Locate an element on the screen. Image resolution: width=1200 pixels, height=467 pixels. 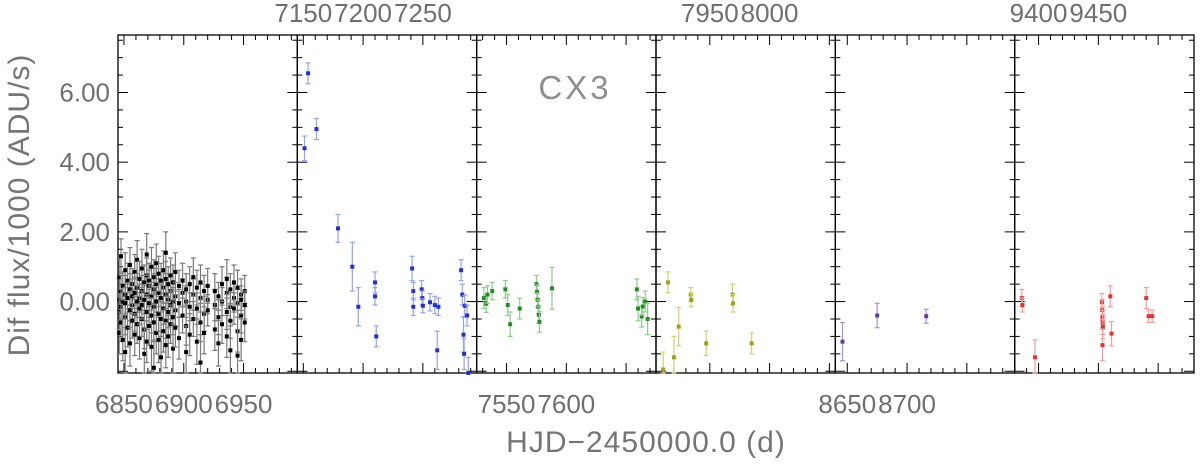
series-black is located at coordinates (182, 302).